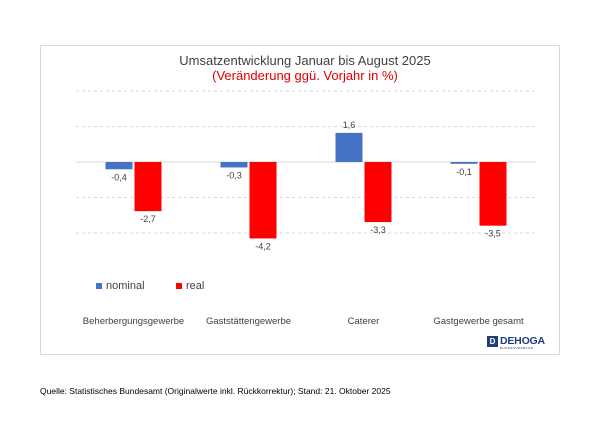 Image resolution: width=610 pixels, height=432 pixels. I want to click on category-label: Caterer, so click(364, 321).